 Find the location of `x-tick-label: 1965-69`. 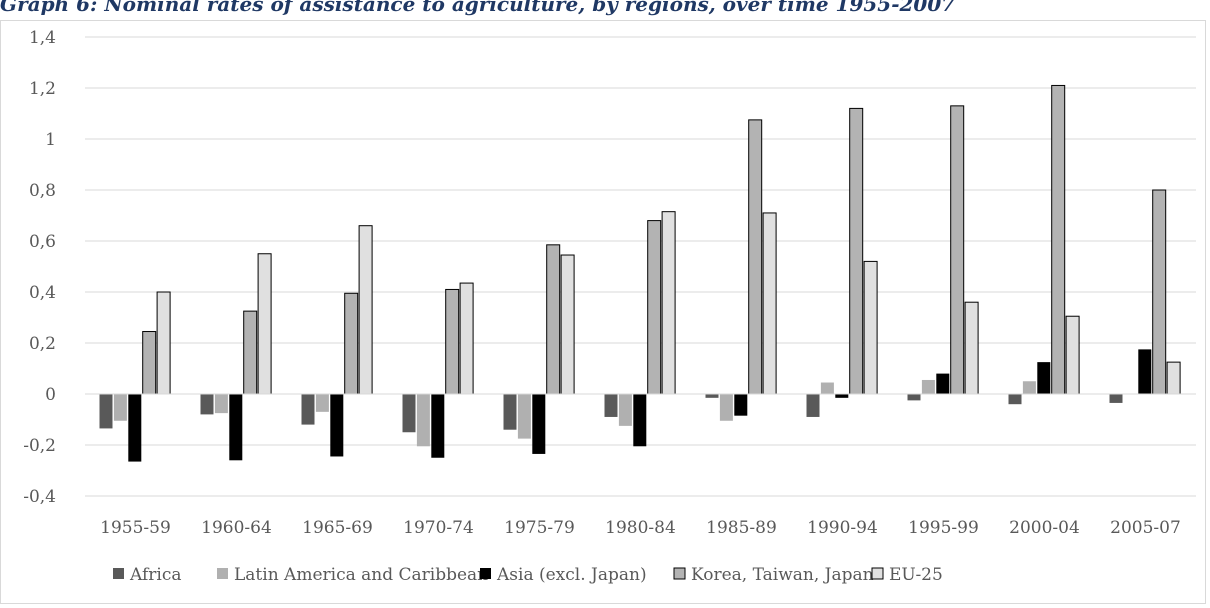

x-tick-label: 1965-69 is located at coordinates (337, 528).